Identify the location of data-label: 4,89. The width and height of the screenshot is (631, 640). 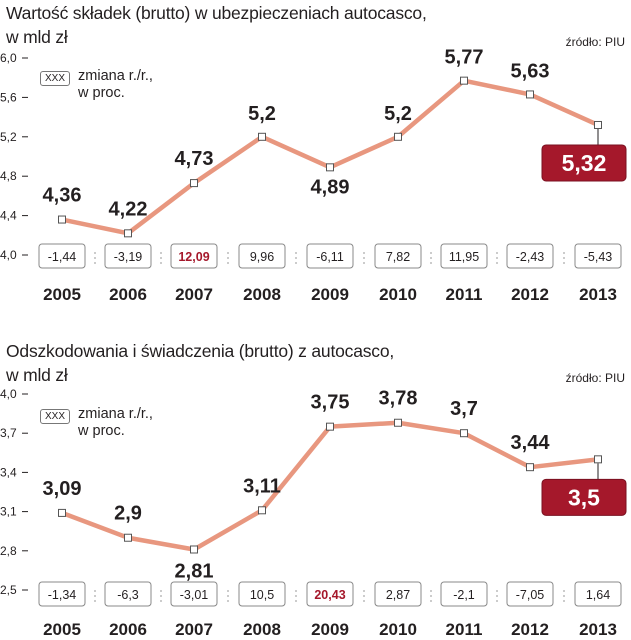
(330, 187).